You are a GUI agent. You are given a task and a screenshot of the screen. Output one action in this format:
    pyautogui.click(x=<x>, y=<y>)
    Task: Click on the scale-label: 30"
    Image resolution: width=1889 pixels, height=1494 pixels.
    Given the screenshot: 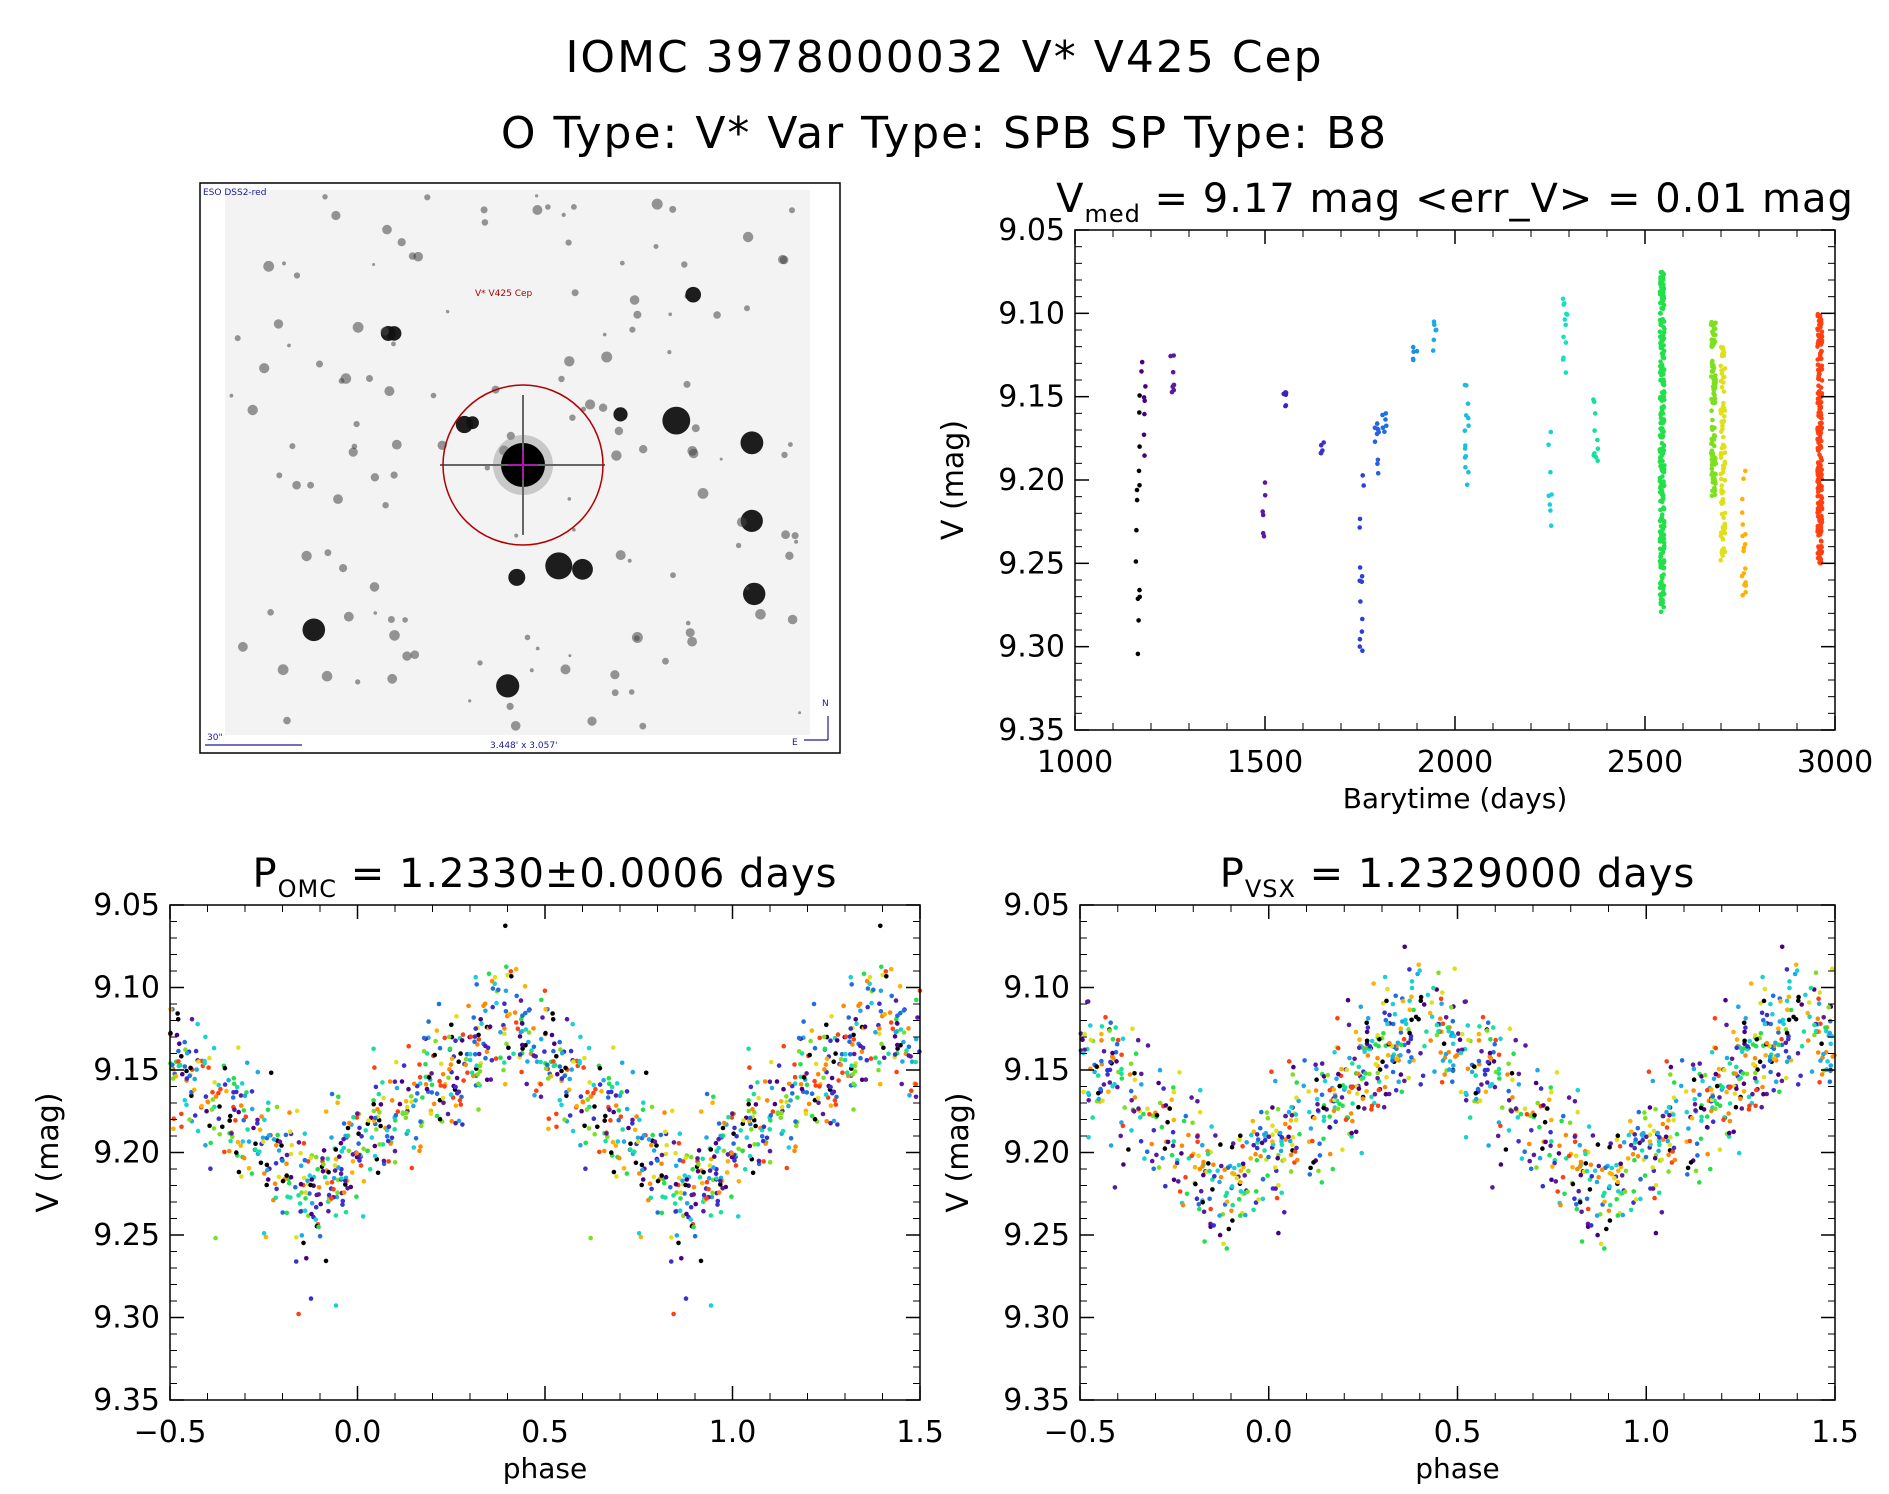 What is the action you would take?
    pyautogui.click(x=215, y=738)
    